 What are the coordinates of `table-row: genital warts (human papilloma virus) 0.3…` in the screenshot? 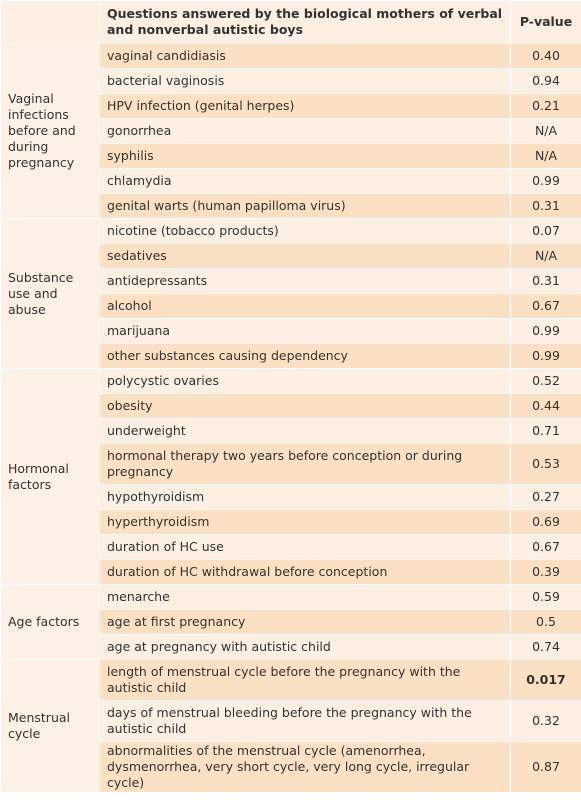 It's located at (291, 206).